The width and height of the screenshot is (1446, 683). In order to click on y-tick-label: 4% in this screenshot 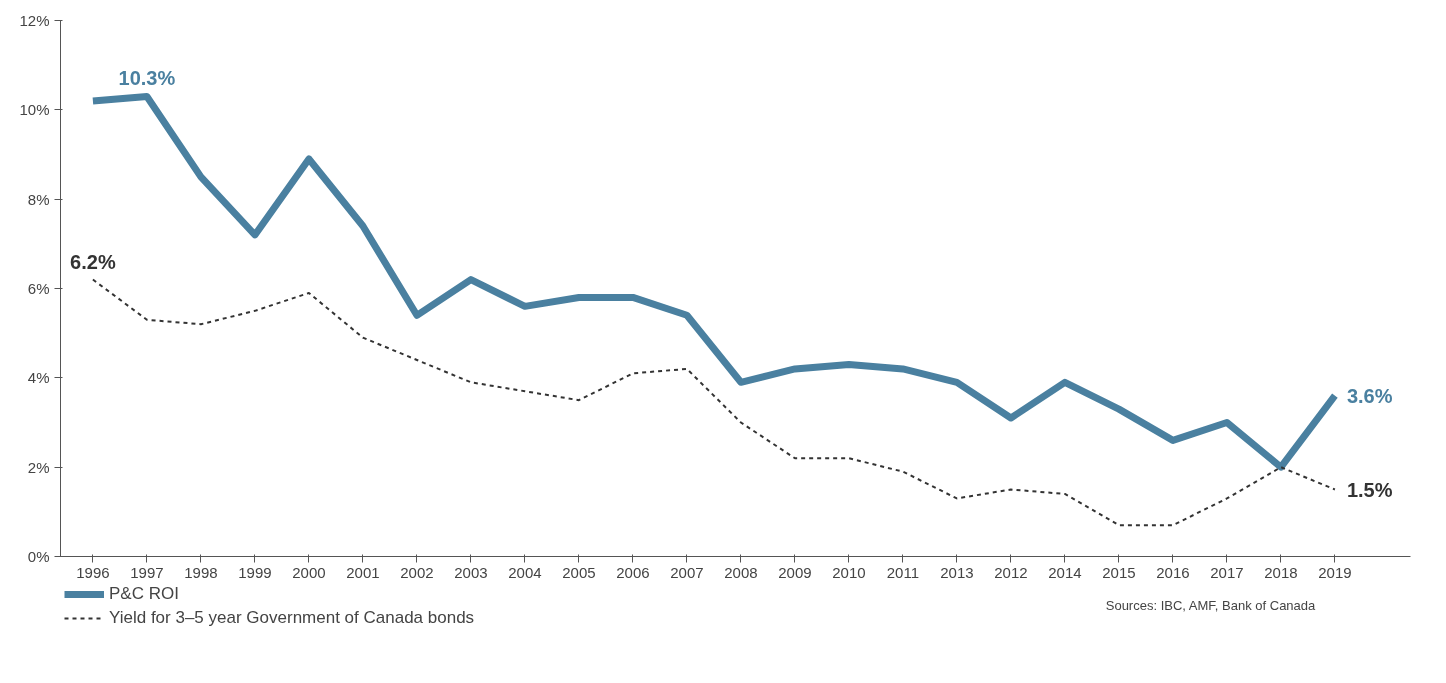, I will do `click(38, 378)`.